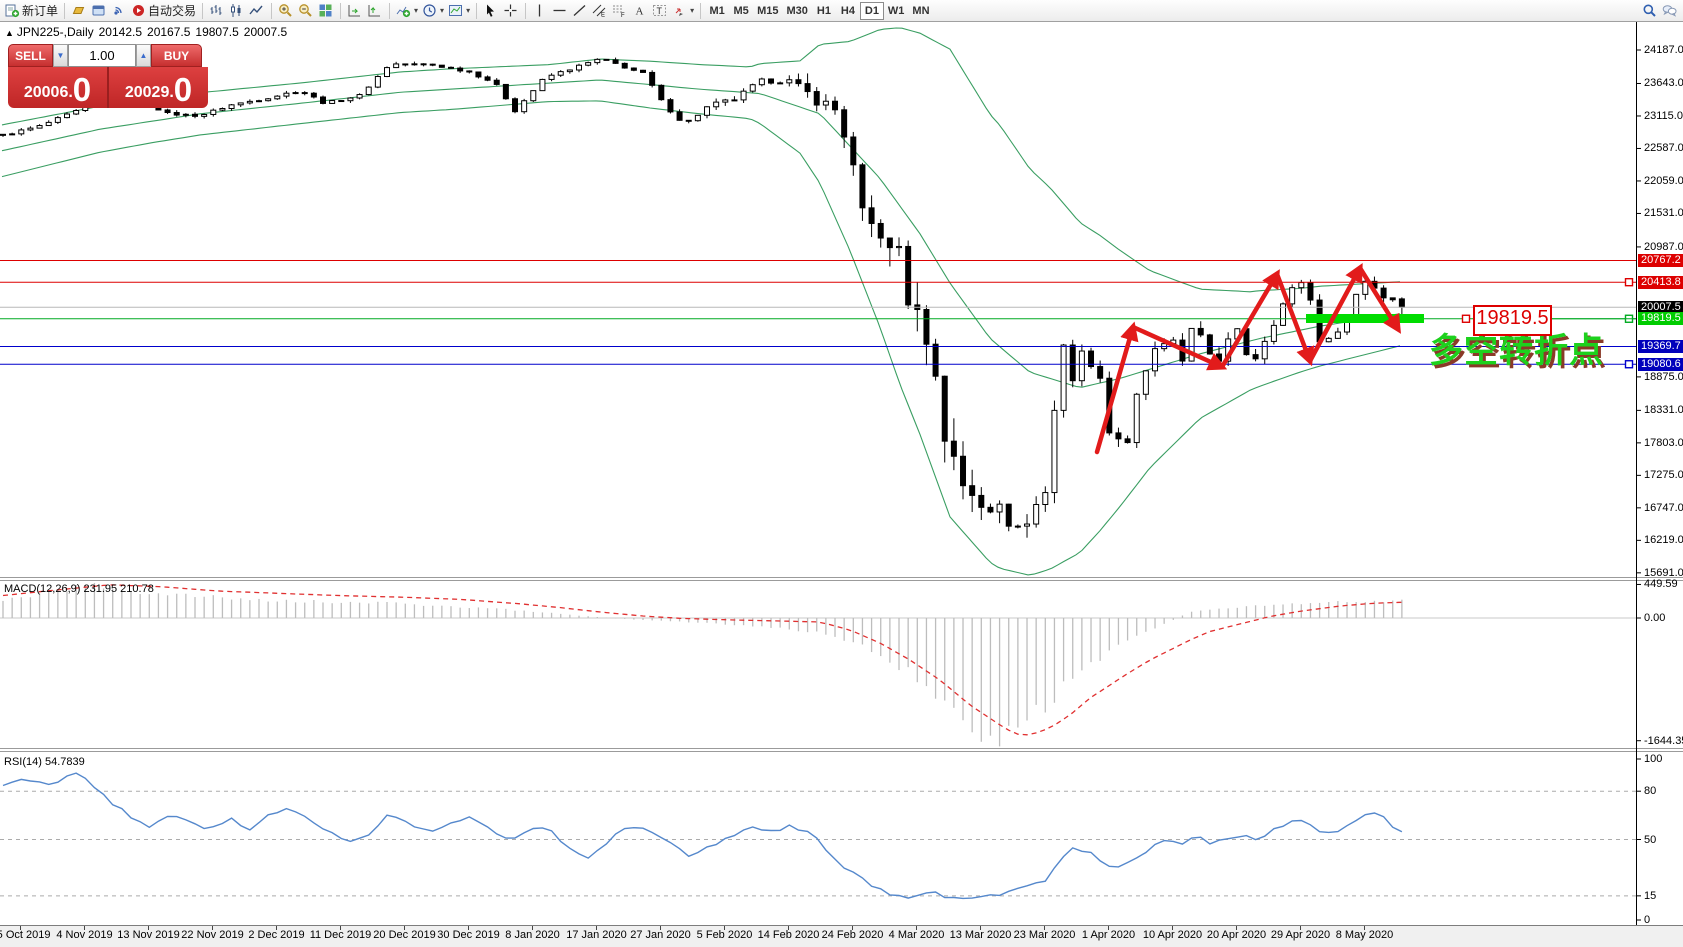 Image resolution: width=1683 pixels, height=947 pixels. Describe the element at coordinates (442, 10) in the screenshot. I see `dropdown-arrow-icon: ▾` at that location.